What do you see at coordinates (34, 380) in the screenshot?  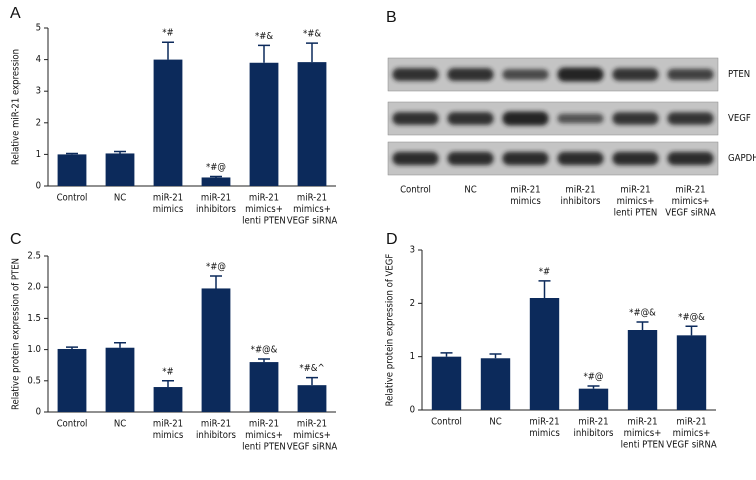 I see `y-tick-label: 0.5` at bounding box center [34, 380].